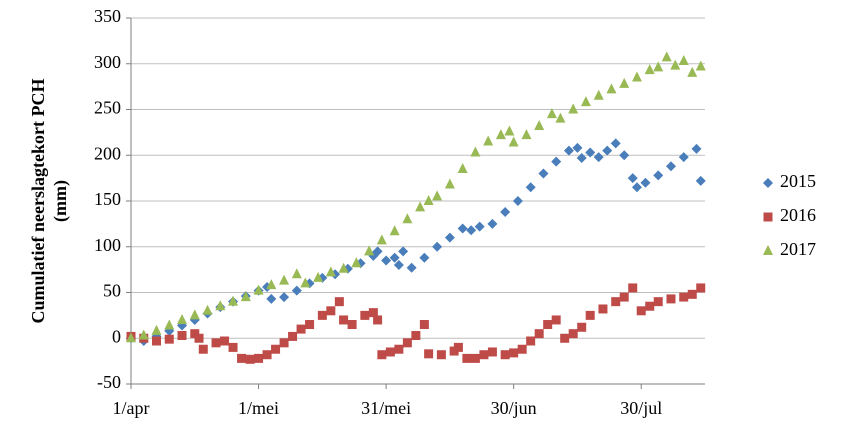 Image resolution: width=845 pixels, height=425 pixels. I want to click on y-tick-label: 200, so click(107, 153).